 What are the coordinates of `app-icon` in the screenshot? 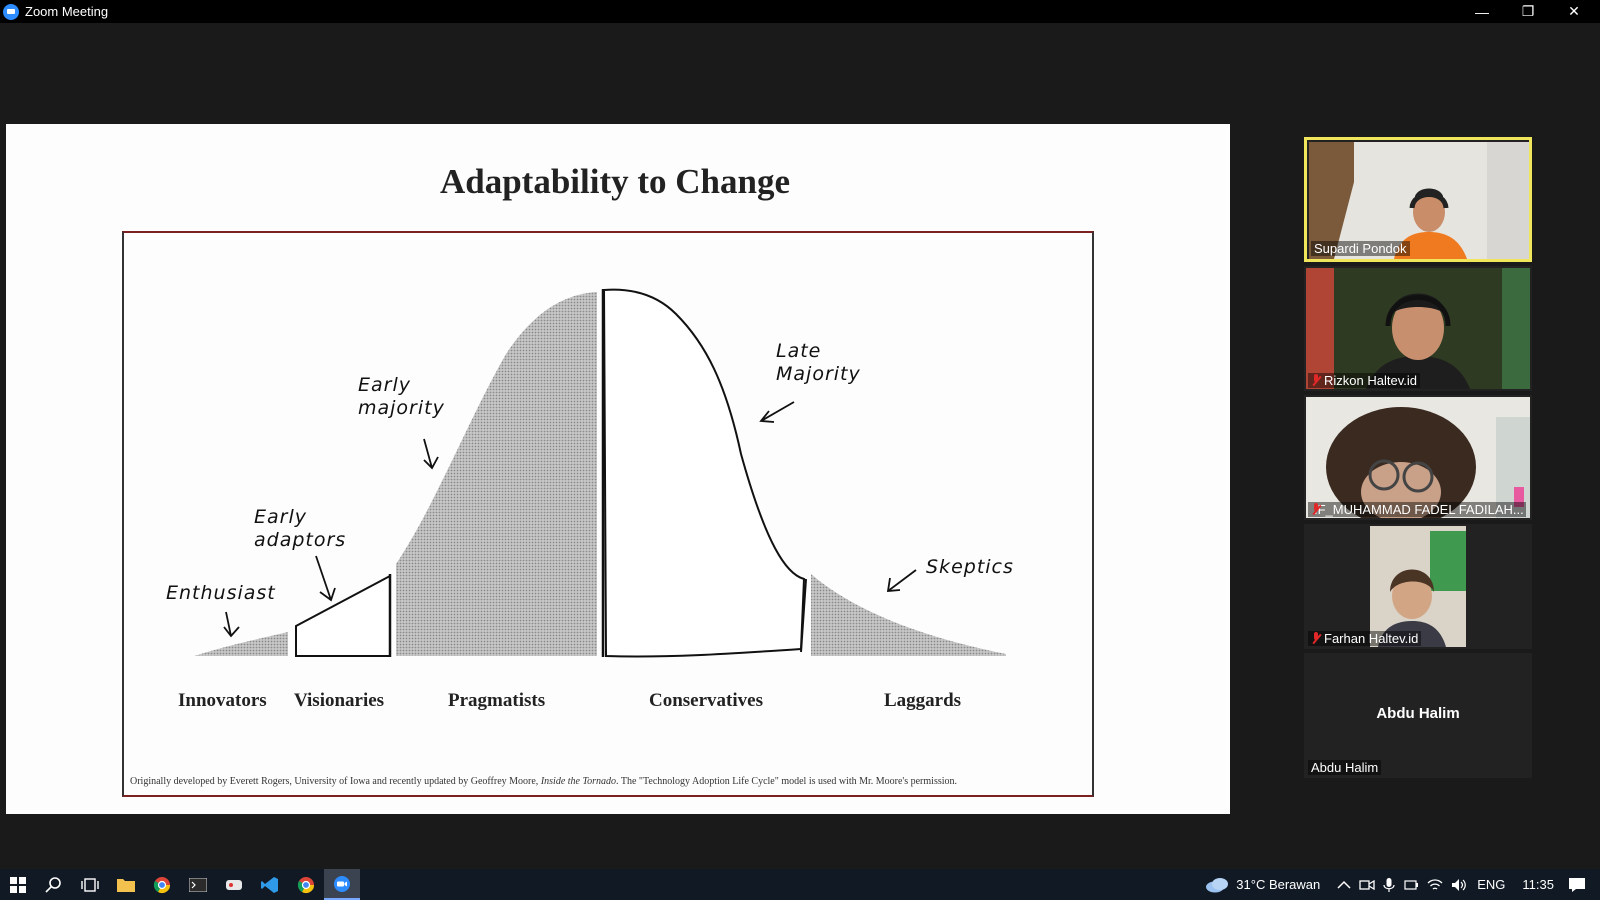 It's located at (234, 884).